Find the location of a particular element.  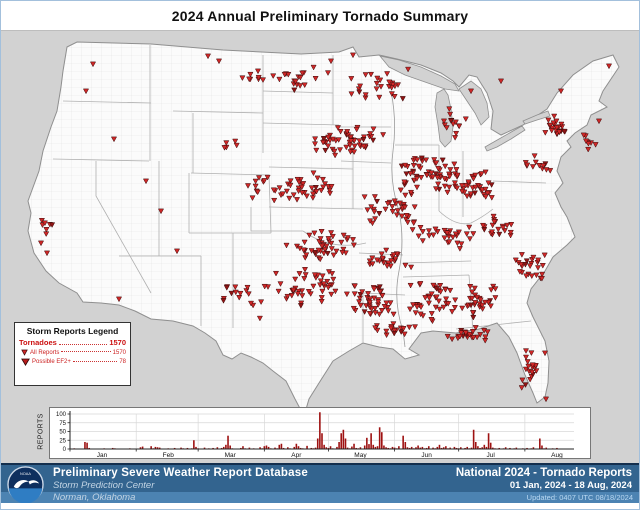

footer-location: Norman, Oklahoma is located at coordinates (94, 497).